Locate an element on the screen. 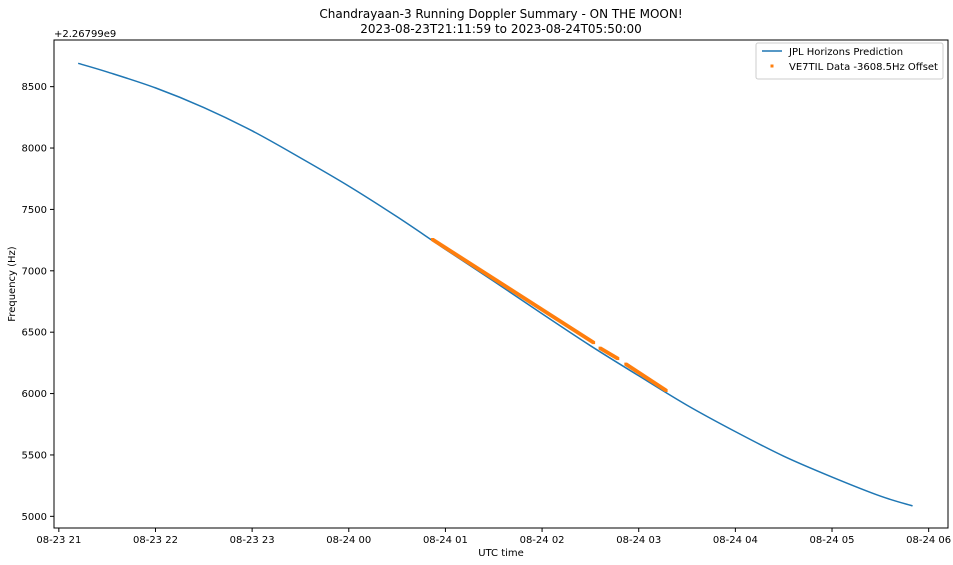 The width and height of the screenshot is (953, 565). x-tick-label: 08-23 21 is located at coordinates (58, 540).